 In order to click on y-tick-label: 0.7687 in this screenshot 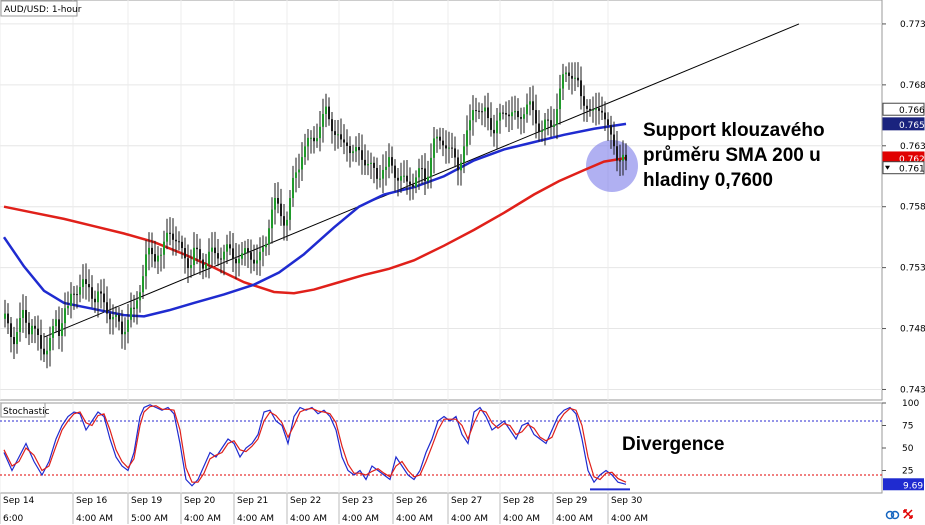, I will do `click(912, 86)`.